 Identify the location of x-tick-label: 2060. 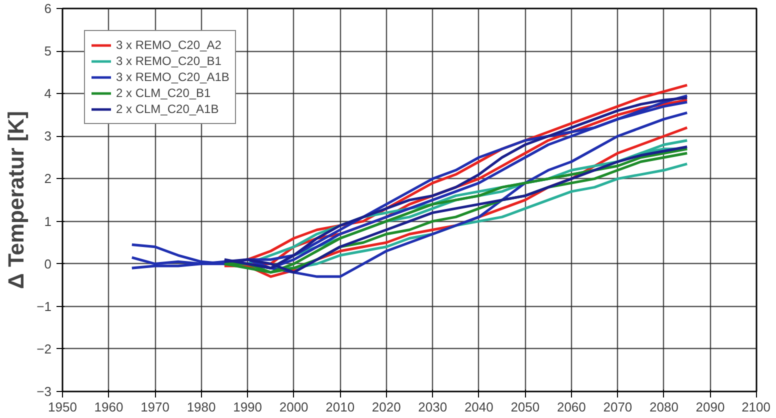
(571, 407).